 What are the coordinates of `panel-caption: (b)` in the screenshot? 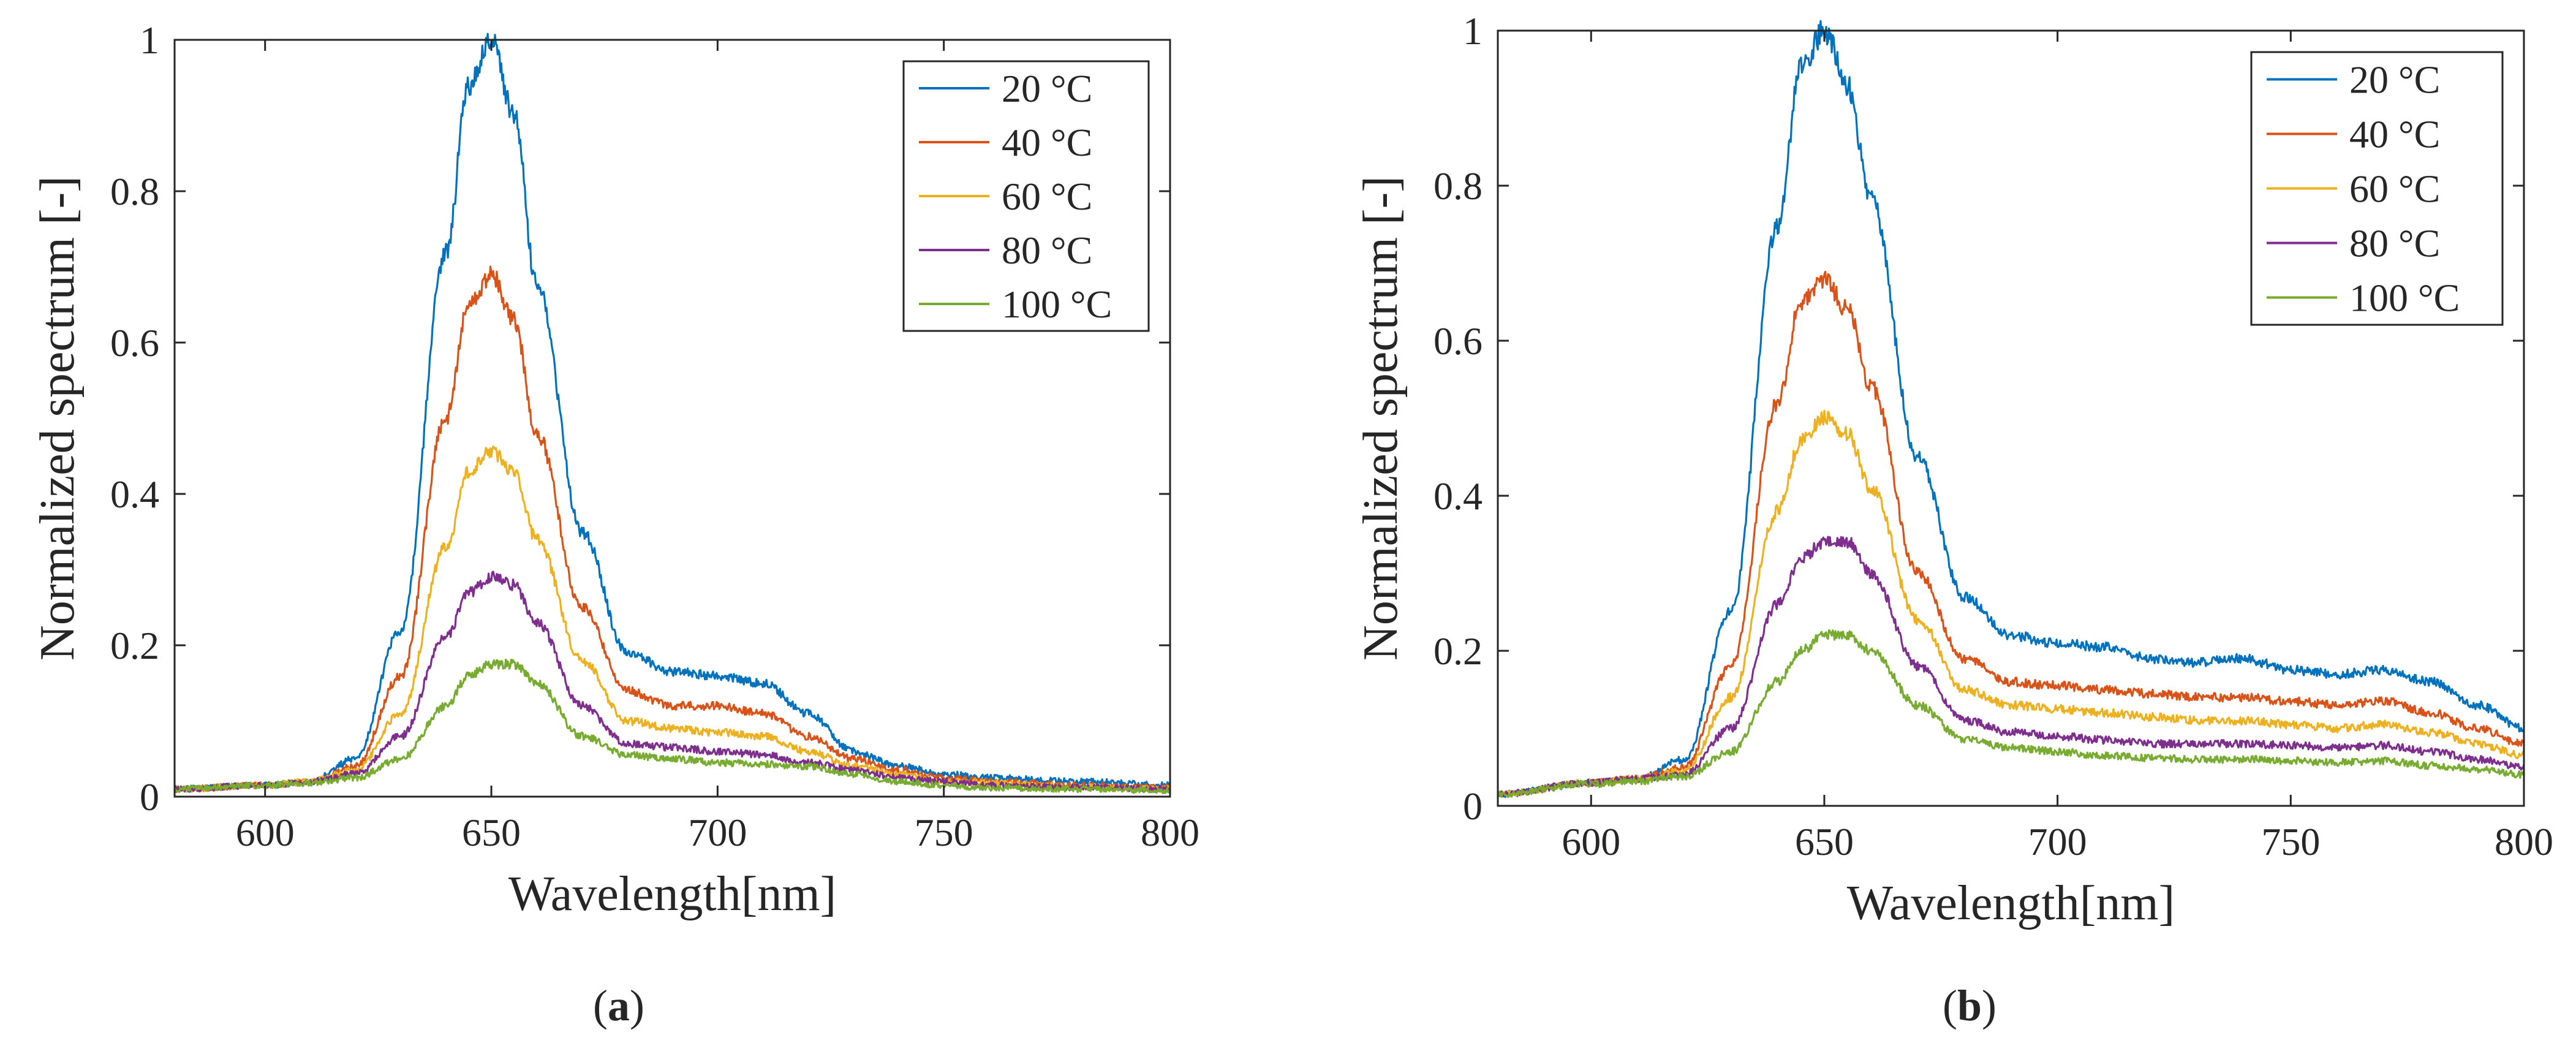 It's located at (1969, 1006).